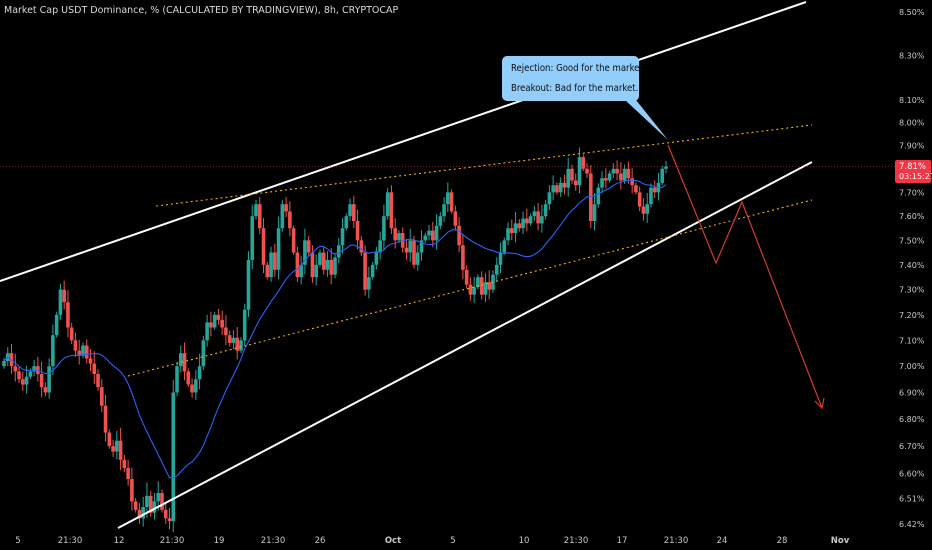 The width and height of the screenshot is (932, 550). Describe the element at coordinates (912, 123) in the screenshot. I see `y-tick-label: 8.00%` at that location.